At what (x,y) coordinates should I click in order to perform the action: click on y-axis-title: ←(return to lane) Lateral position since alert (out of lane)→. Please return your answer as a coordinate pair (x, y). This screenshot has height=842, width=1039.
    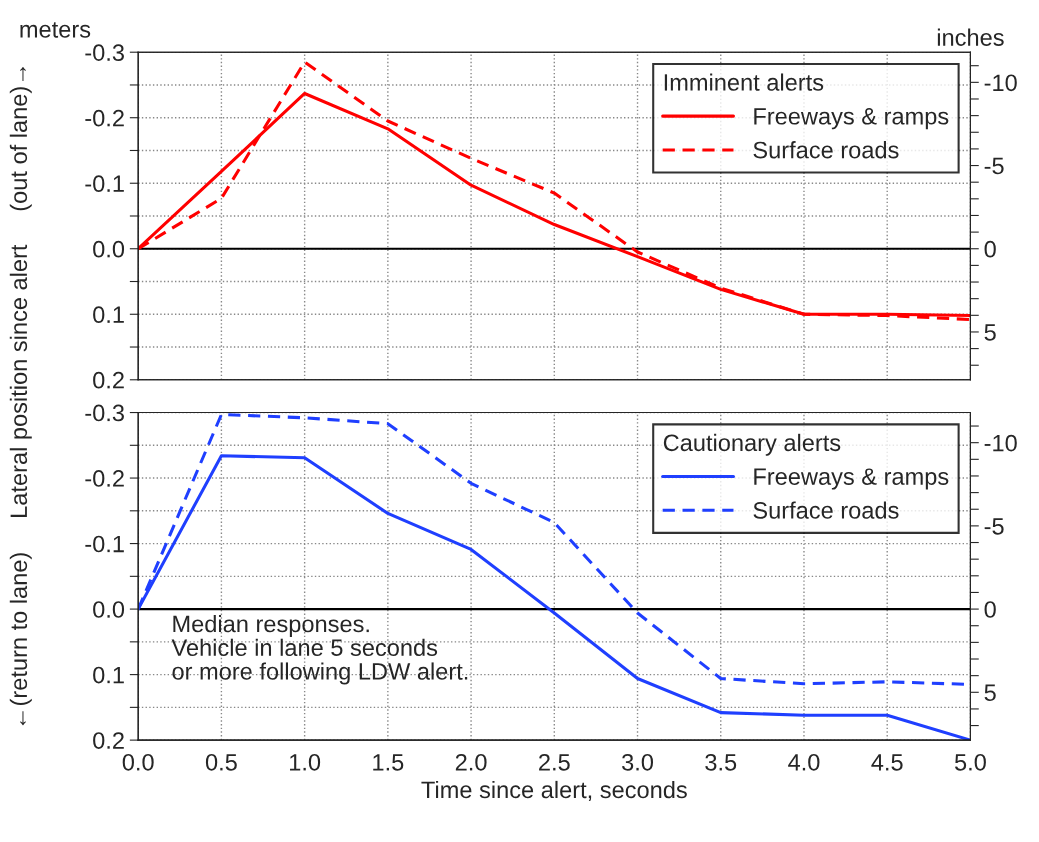
    Looking at the image, I should click on (20, 396).